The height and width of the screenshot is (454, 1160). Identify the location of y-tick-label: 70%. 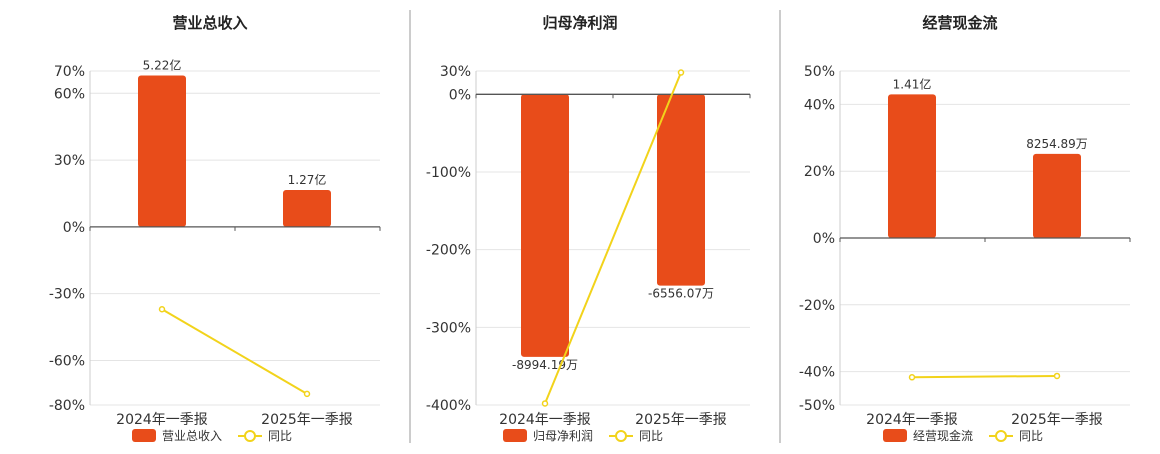
(69, 72).